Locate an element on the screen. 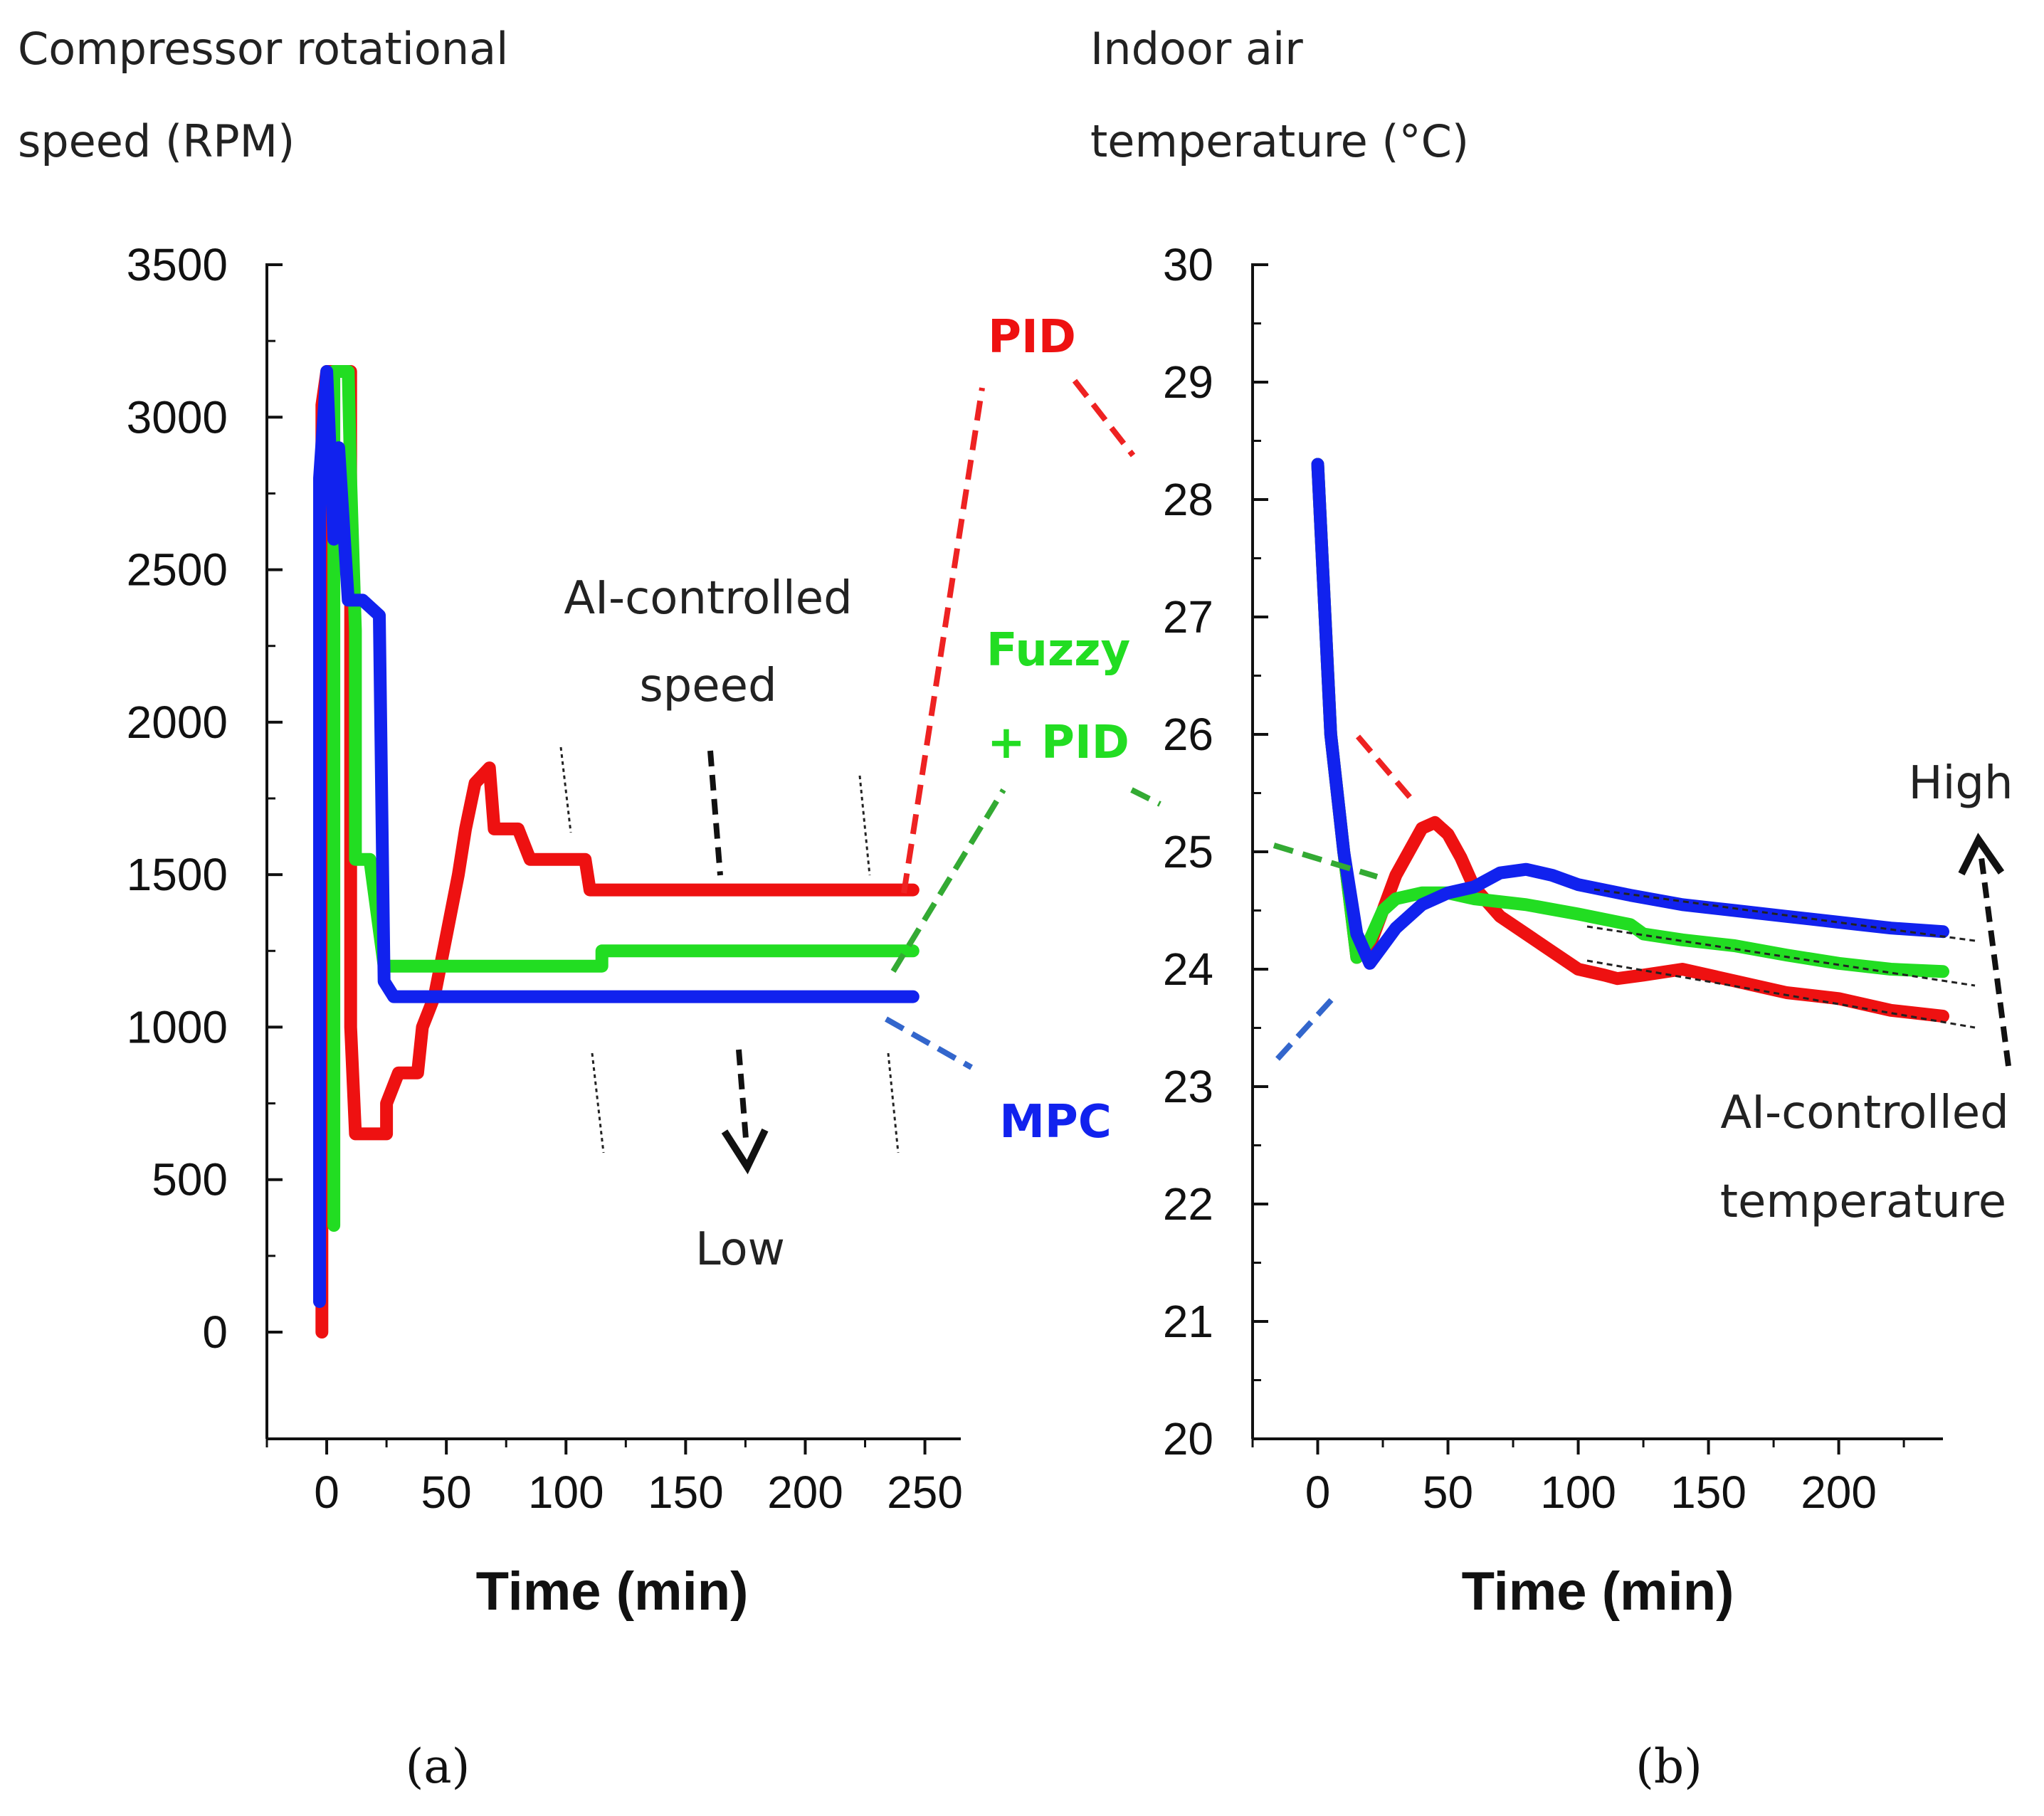 The image size is (2044, 1816). a-y-tick-label: 1000 is located at coordinates (178, 1027).